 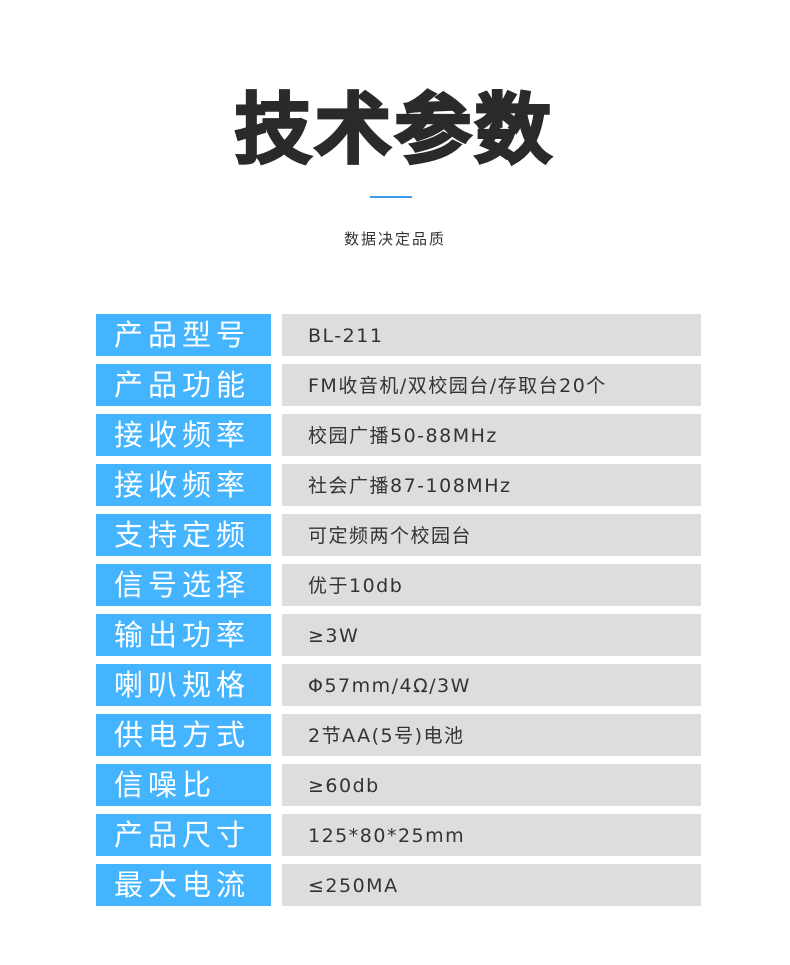 I want to click on spec-row: 最大电流 ≤250MA, so click(x=398, y=885).